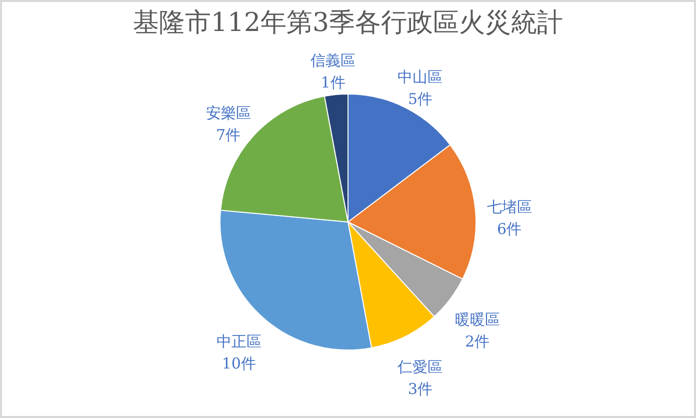 Image resolution: width=696 pixels, height=418 pixels. Describe the element at coordinates (420, 99) in the screenshot. I see `data-label: 5件` at that location.